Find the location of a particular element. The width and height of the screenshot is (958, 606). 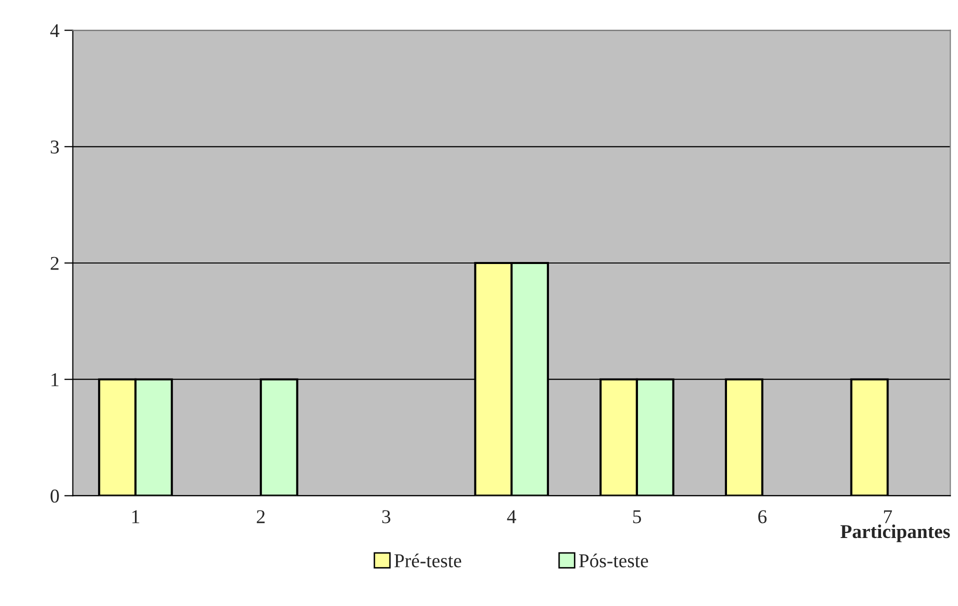

x-tick-label: 5 is located at coordinates (637, 517).